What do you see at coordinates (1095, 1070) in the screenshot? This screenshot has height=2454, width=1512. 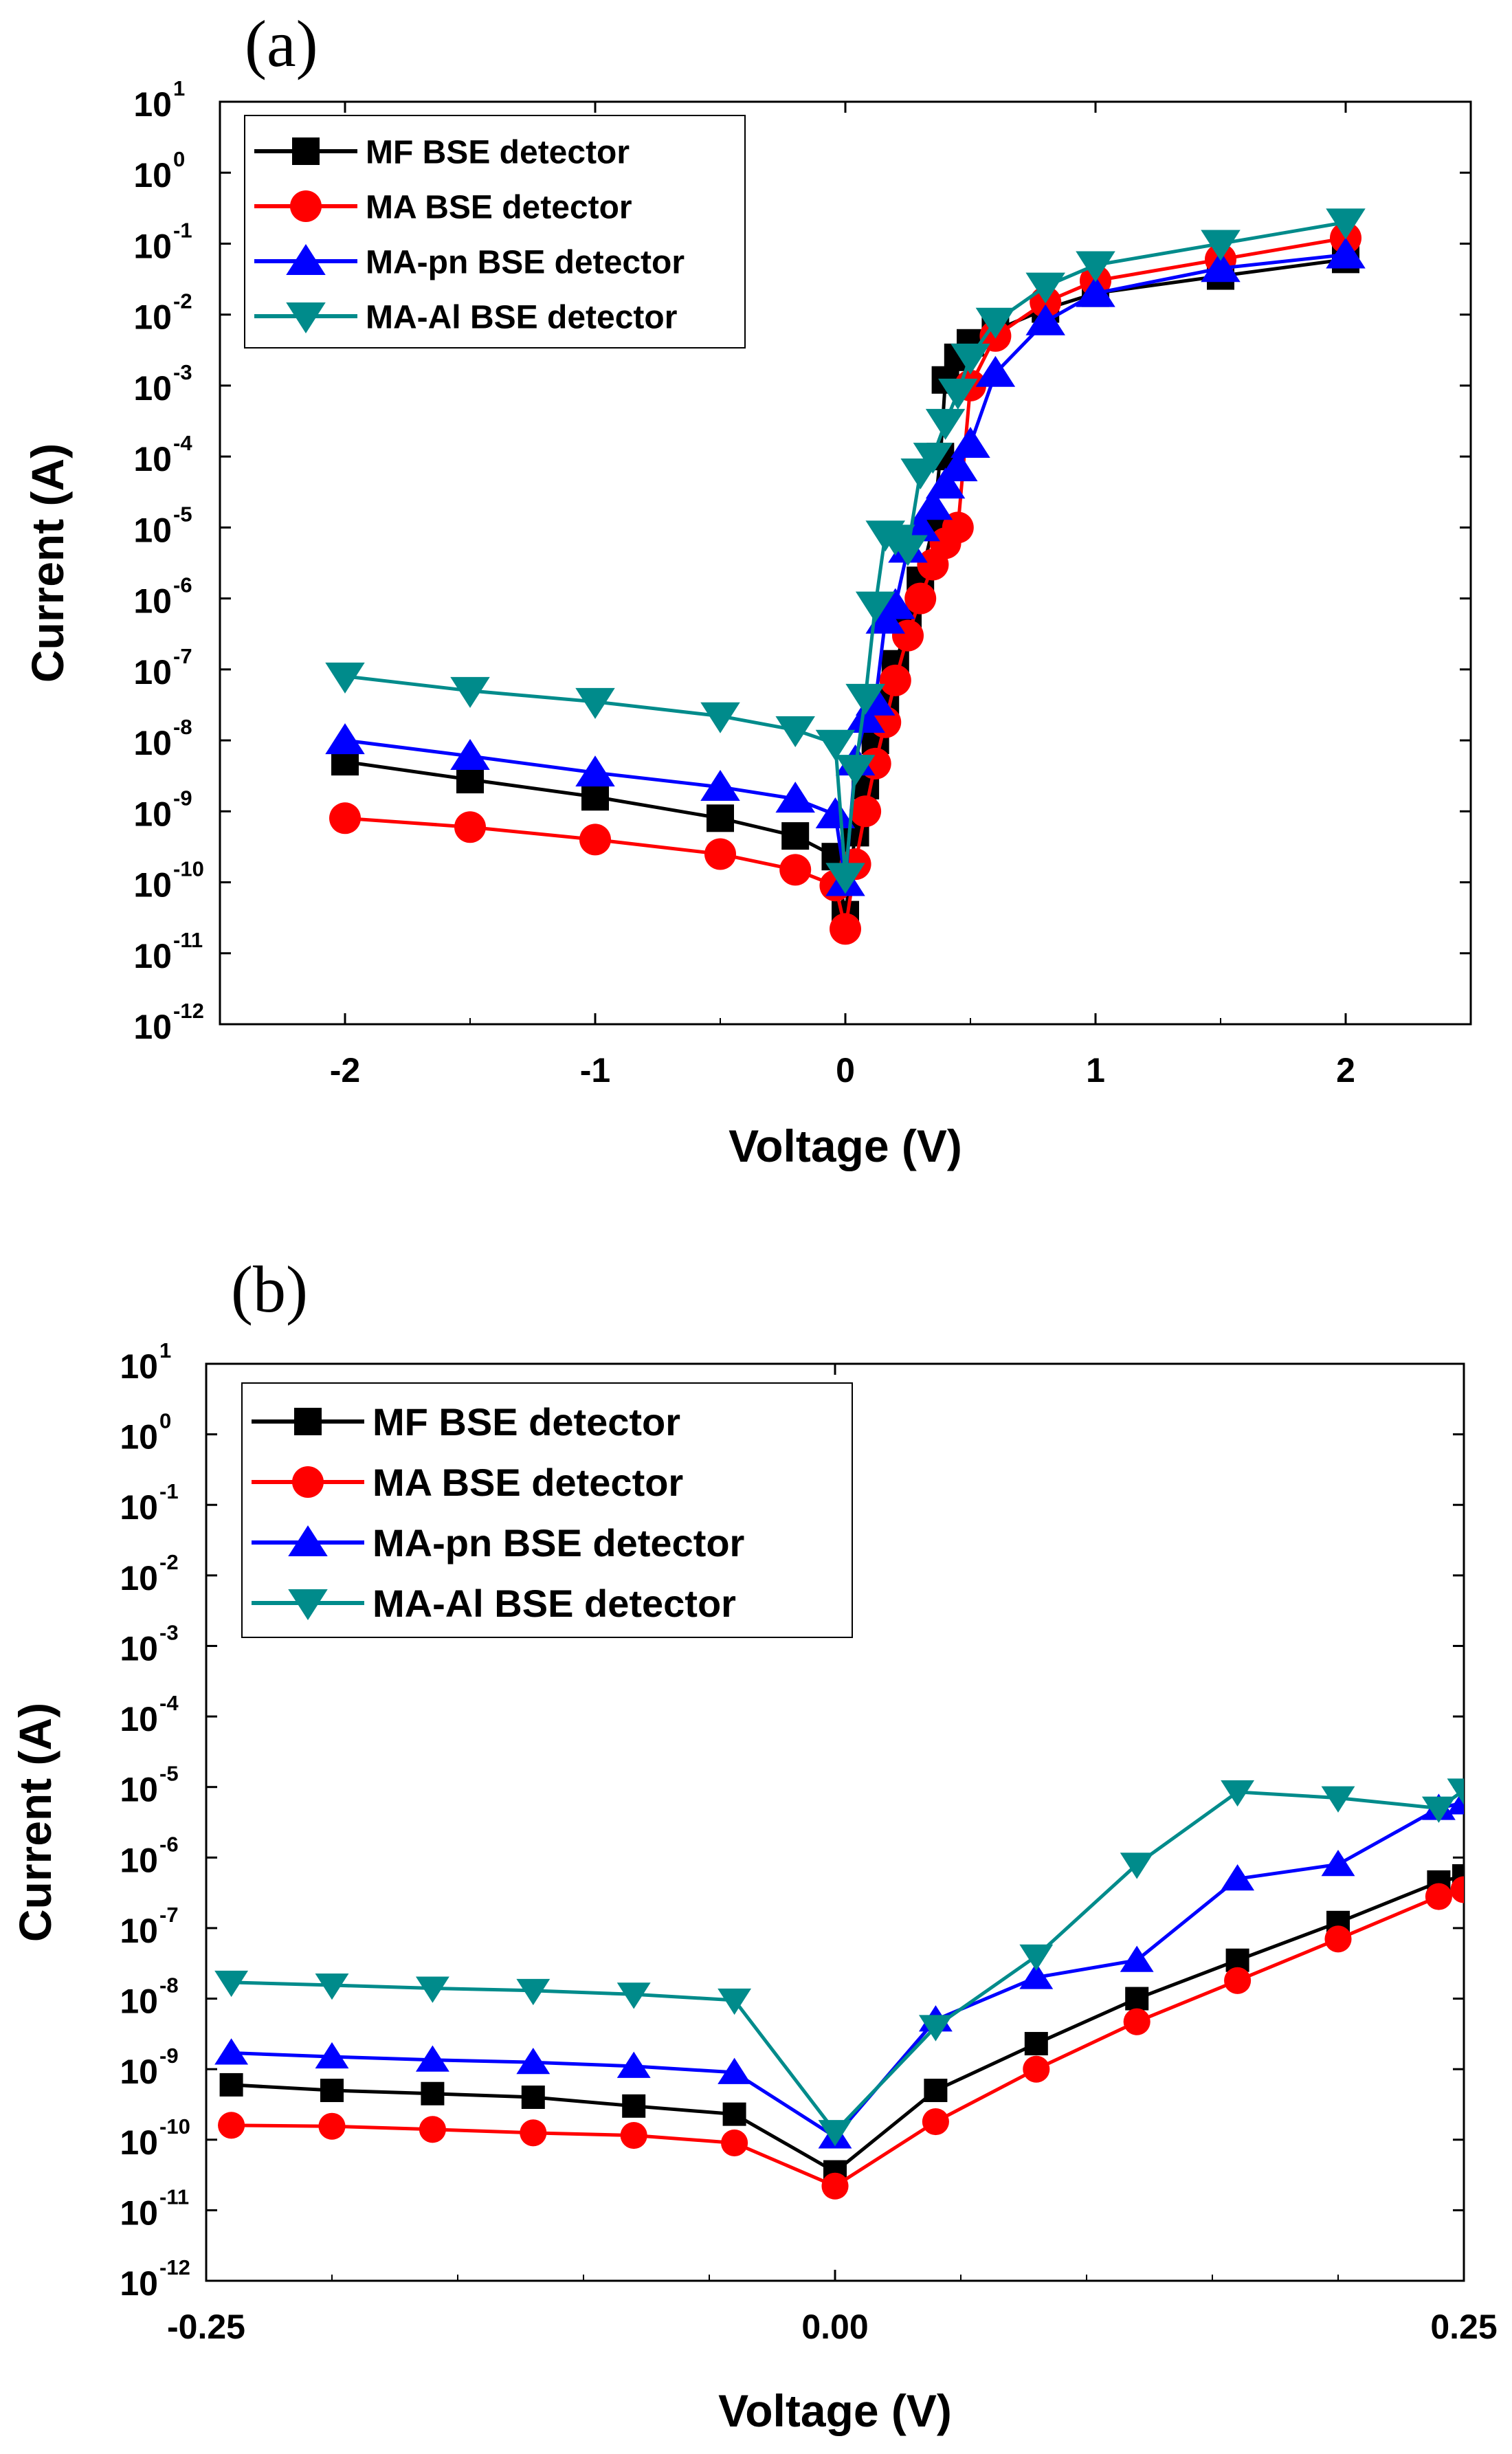 I see `x-tick-label: 1` at bounding box center [1095, 1070].